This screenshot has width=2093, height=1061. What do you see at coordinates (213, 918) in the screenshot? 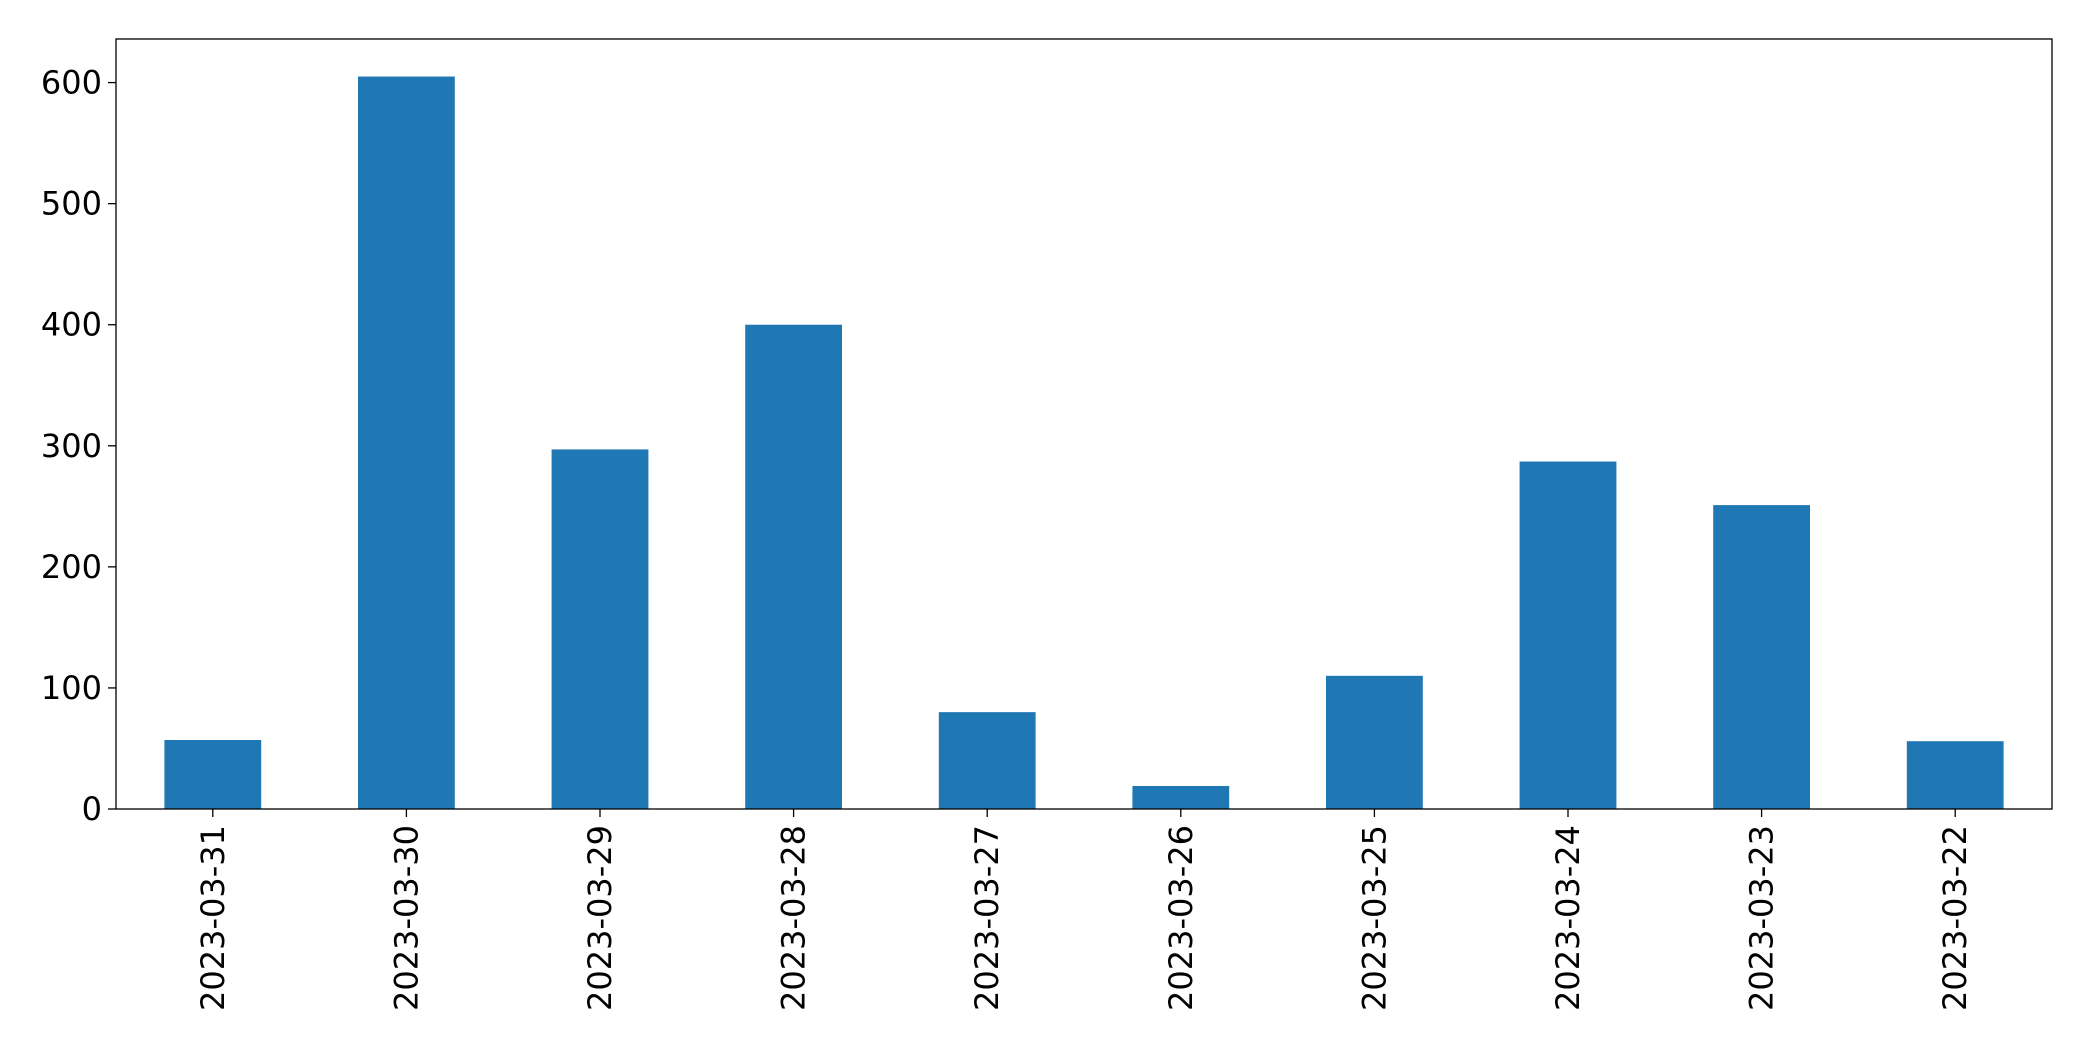
I see `x-tick-label: 2023-03-31` at bounding box center [213, 918].